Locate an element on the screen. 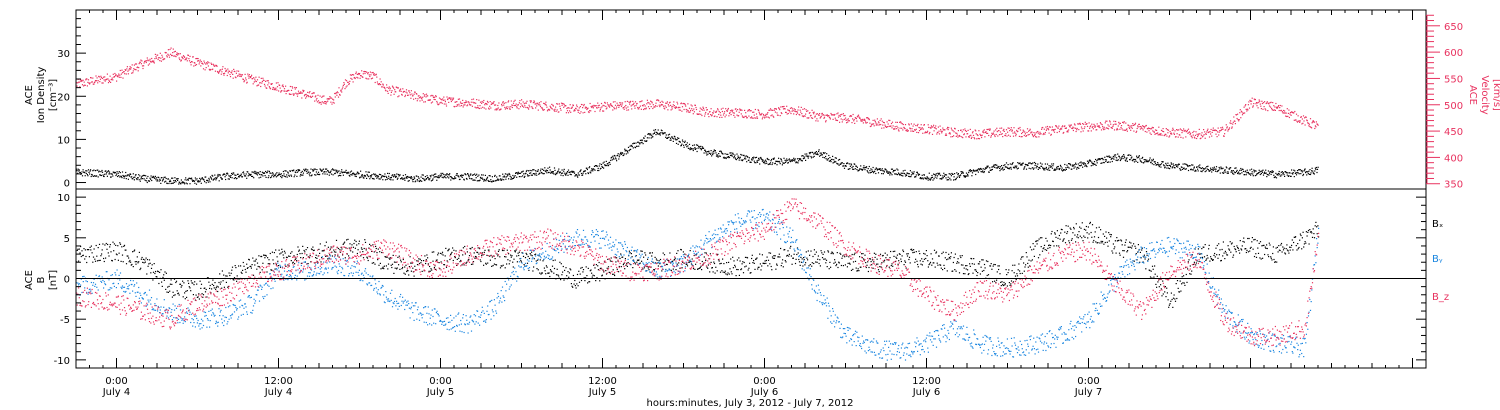 The height and width of the screenshot is (410, 1500). velocity-tick-label: 650 is located at coordinates (1453, 27).